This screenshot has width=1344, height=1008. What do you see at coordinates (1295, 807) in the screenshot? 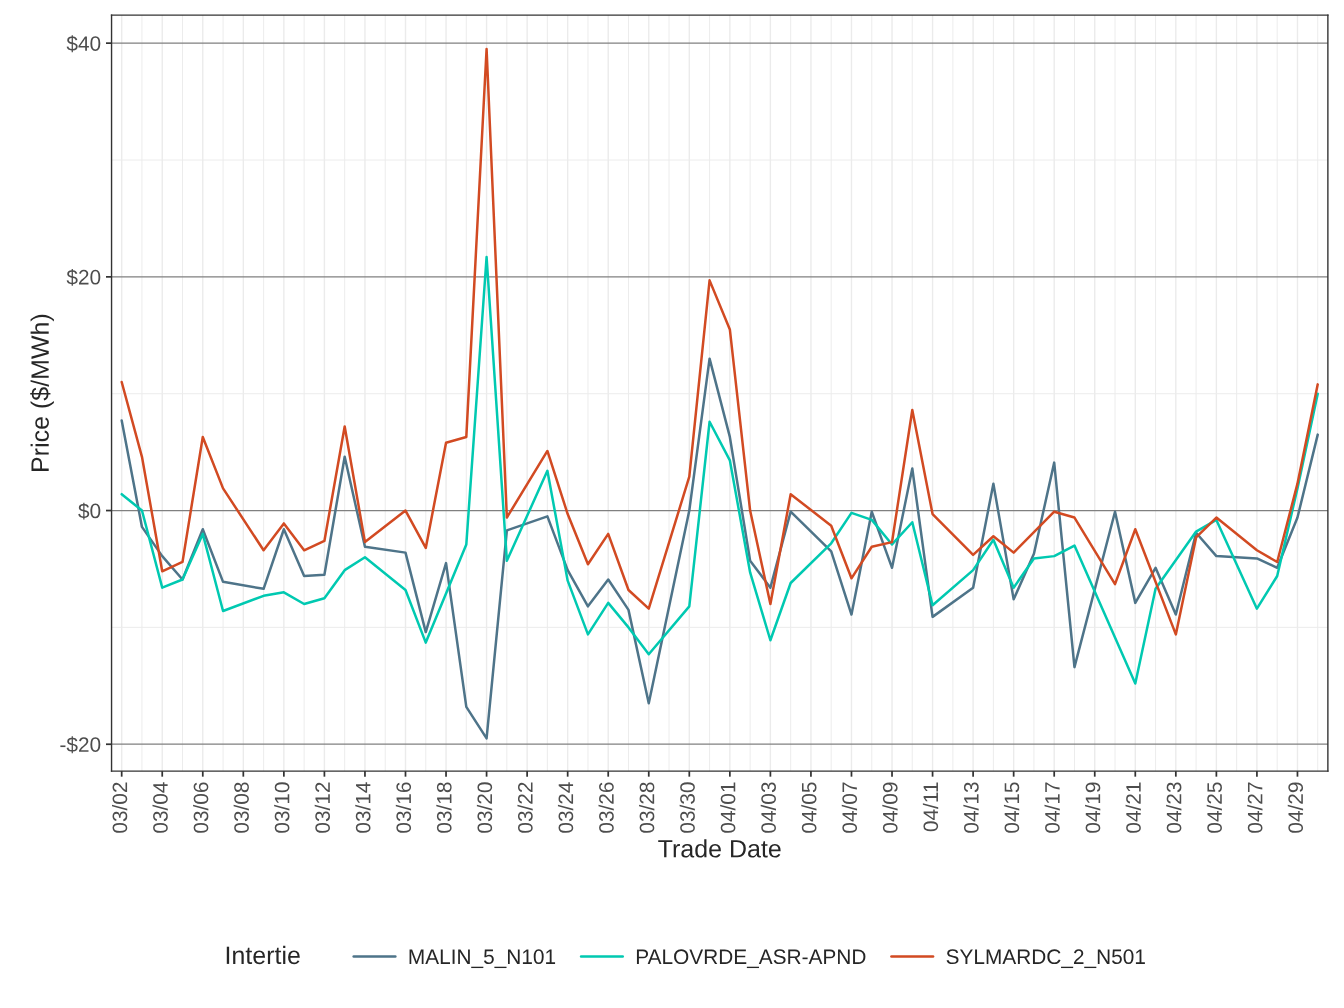
I see `x-tick-label: 04/29` at bounding box center [1295, 807].